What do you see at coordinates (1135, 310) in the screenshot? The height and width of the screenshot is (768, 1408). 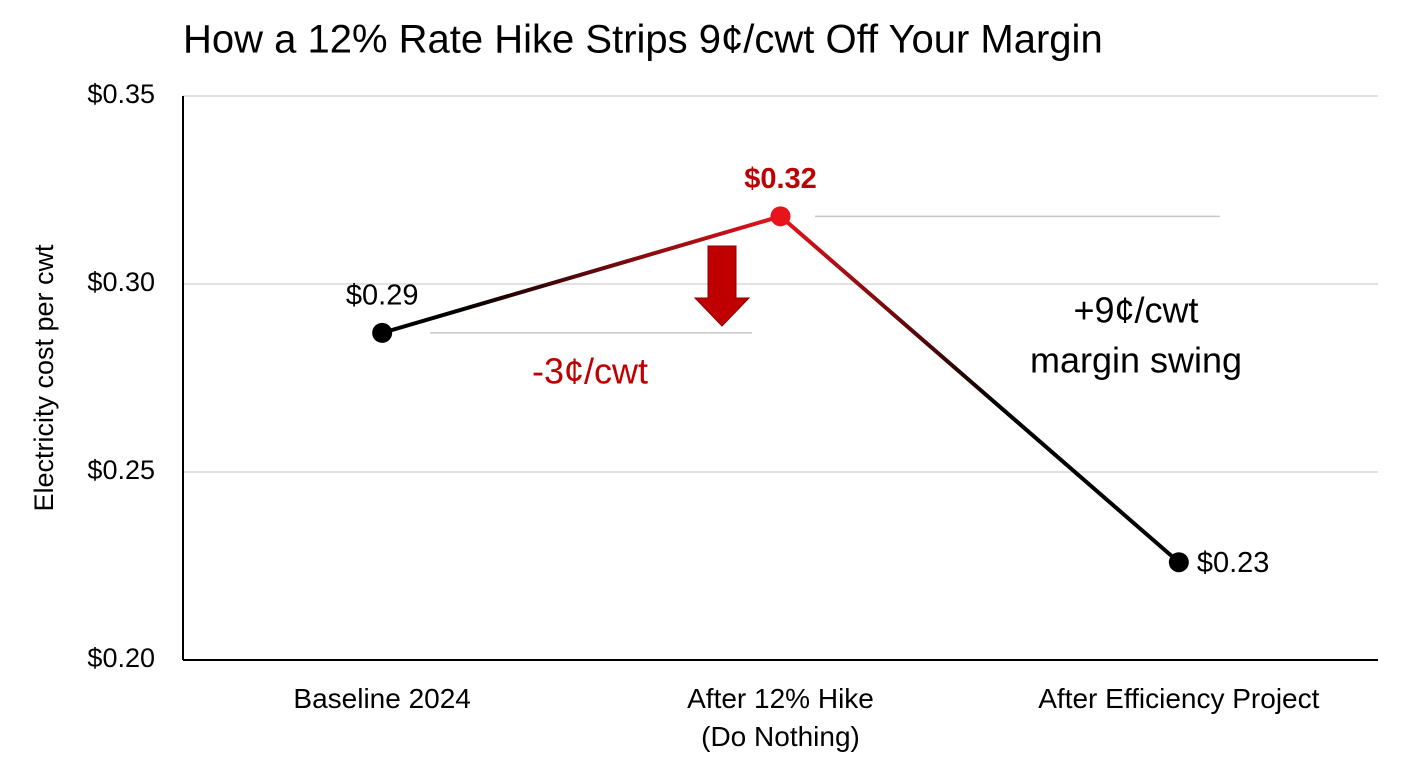 I see `annotation: +9¢/cwt` at bounding box center [1135, 310].